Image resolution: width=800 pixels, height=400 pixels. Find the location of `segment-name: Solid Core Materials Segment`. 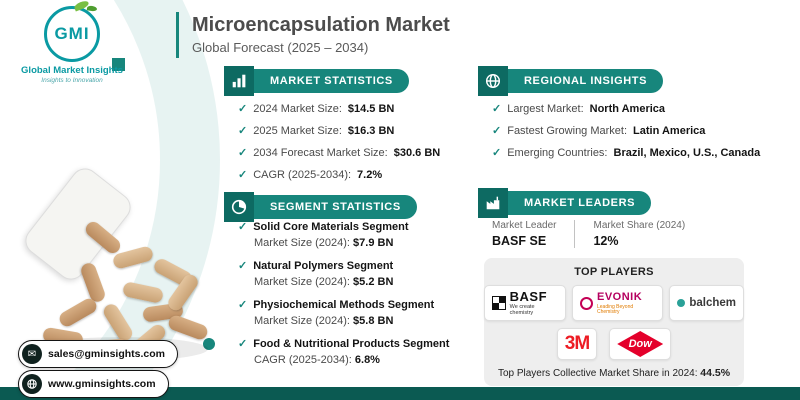

segment-name: Solid Core Materials Segment is located at coordinates (331, 227).